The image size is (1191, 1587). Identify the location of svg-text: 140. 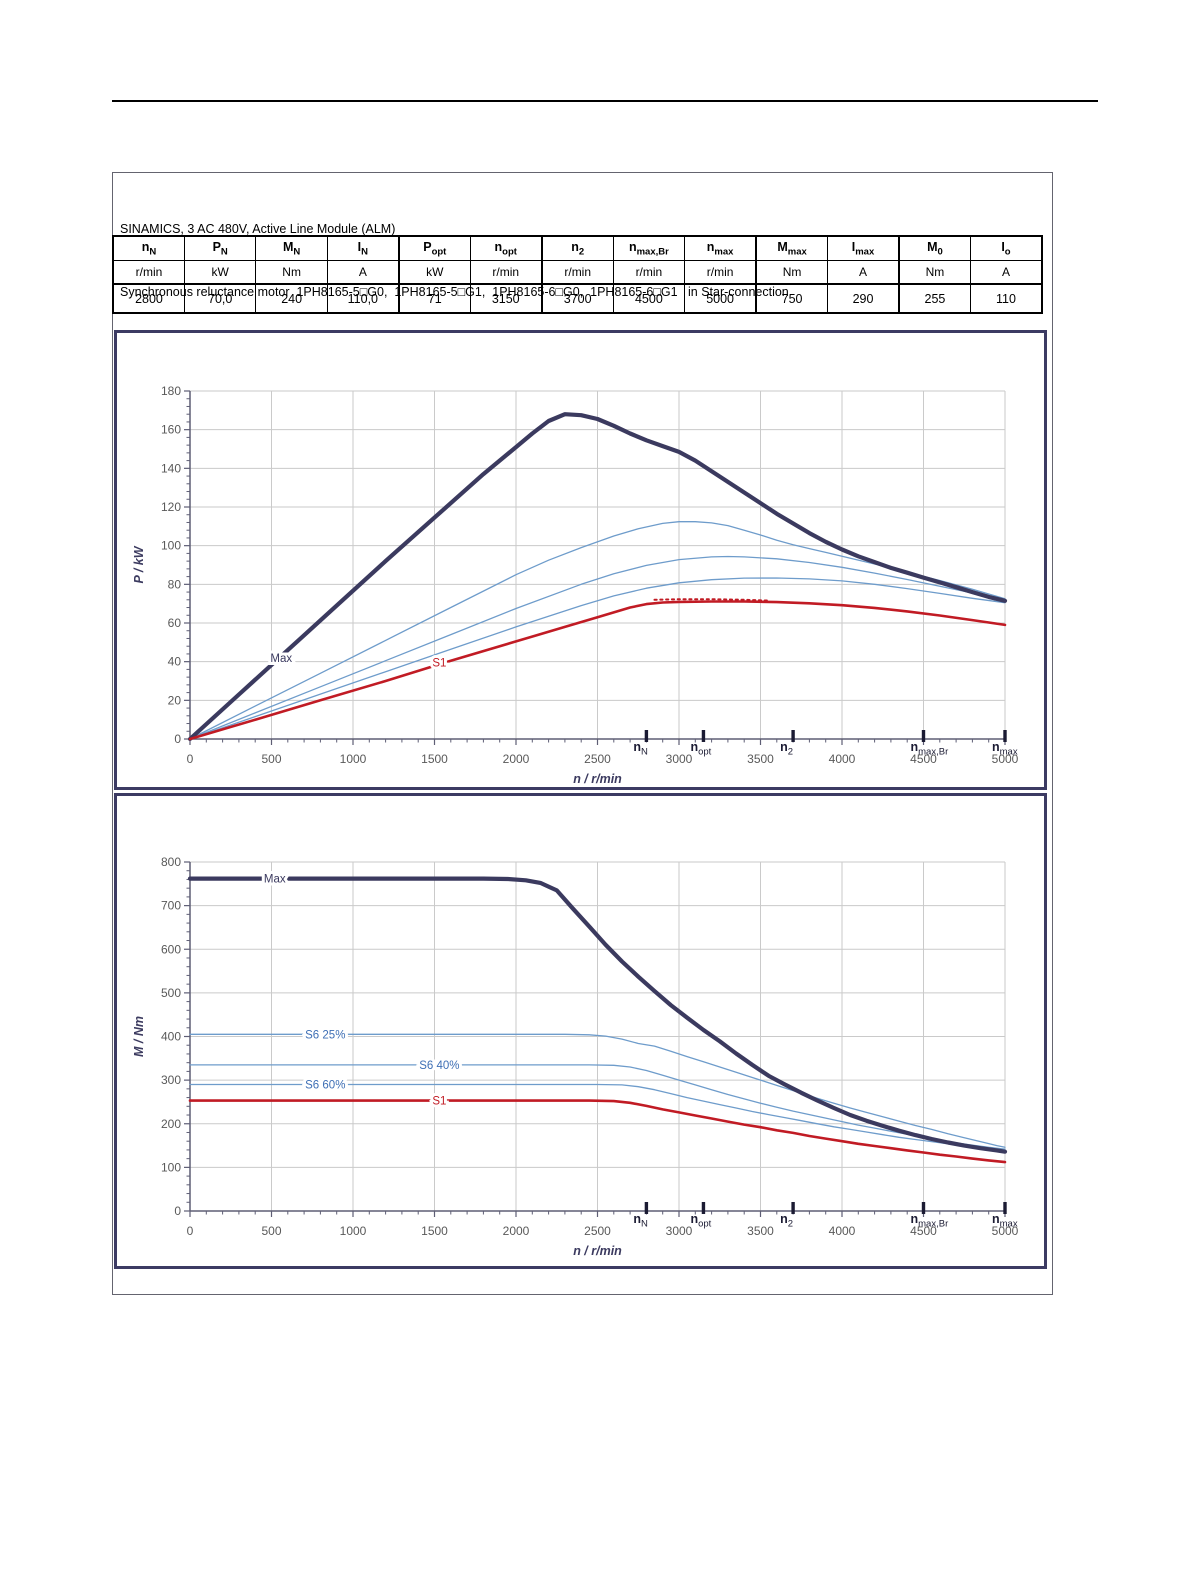
(171, 468).